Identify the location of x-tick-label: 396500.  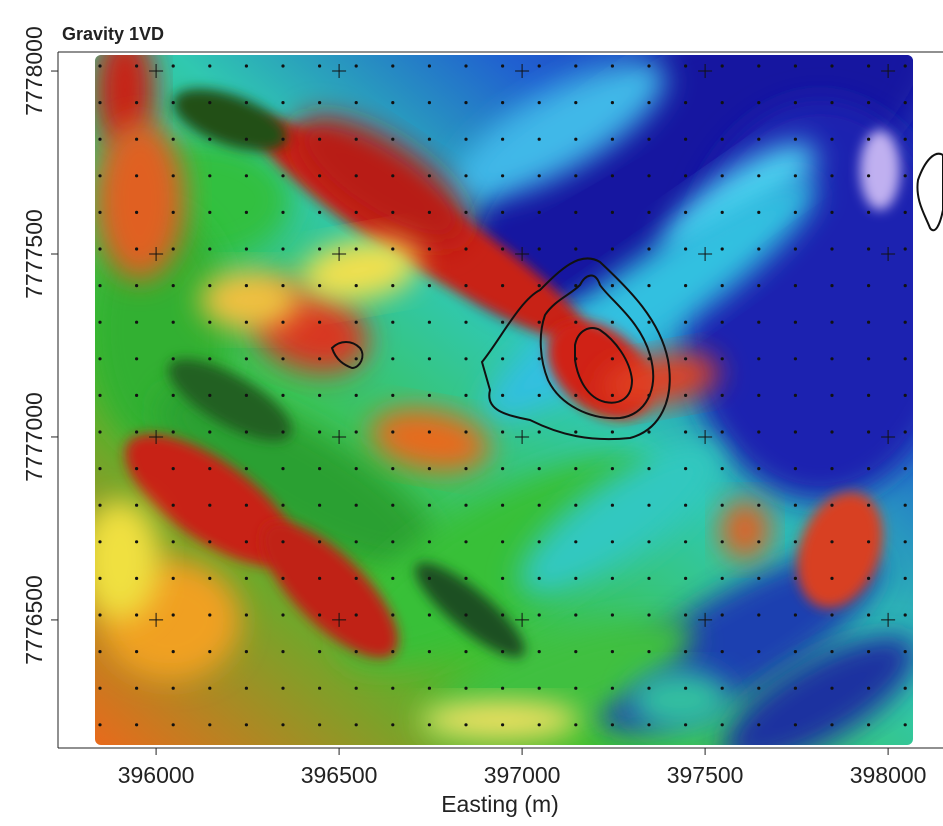
(339, 775).